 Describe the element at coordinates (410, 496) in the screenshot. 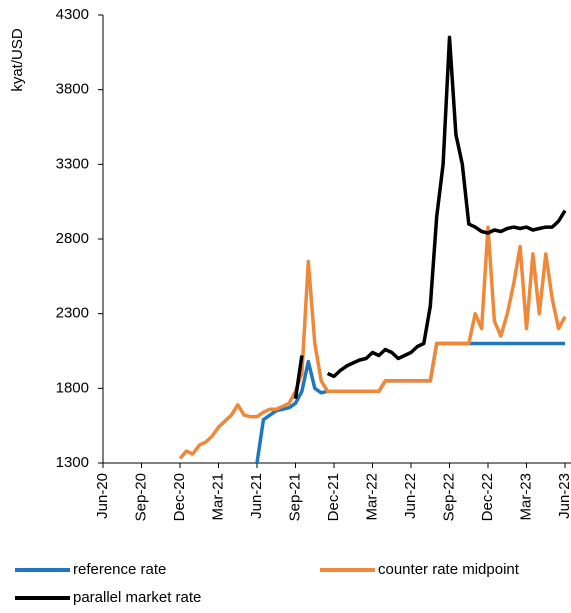

I see `x-tick-label: Jun-22` at that location.